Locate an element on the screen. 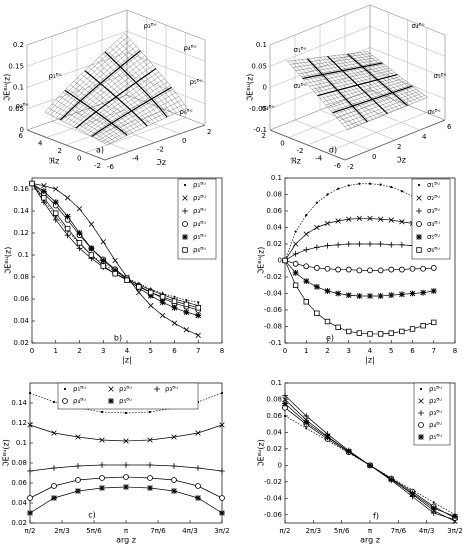 The height and width of the screenshot is (545, 474). x-tick-label: 5π/6 is located at coordinates (94, 531).